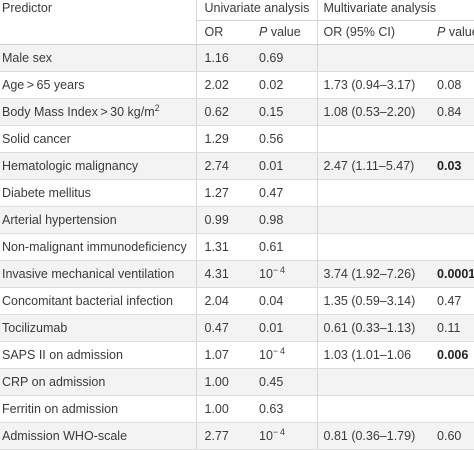  I want to click on or-cell: 0.47, so click(223, 328).